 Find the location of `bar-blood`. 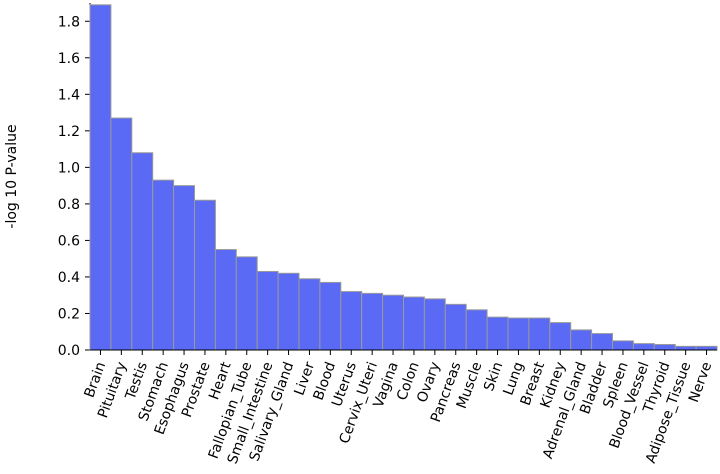

bar-blood is located at coordinates (330, 316).